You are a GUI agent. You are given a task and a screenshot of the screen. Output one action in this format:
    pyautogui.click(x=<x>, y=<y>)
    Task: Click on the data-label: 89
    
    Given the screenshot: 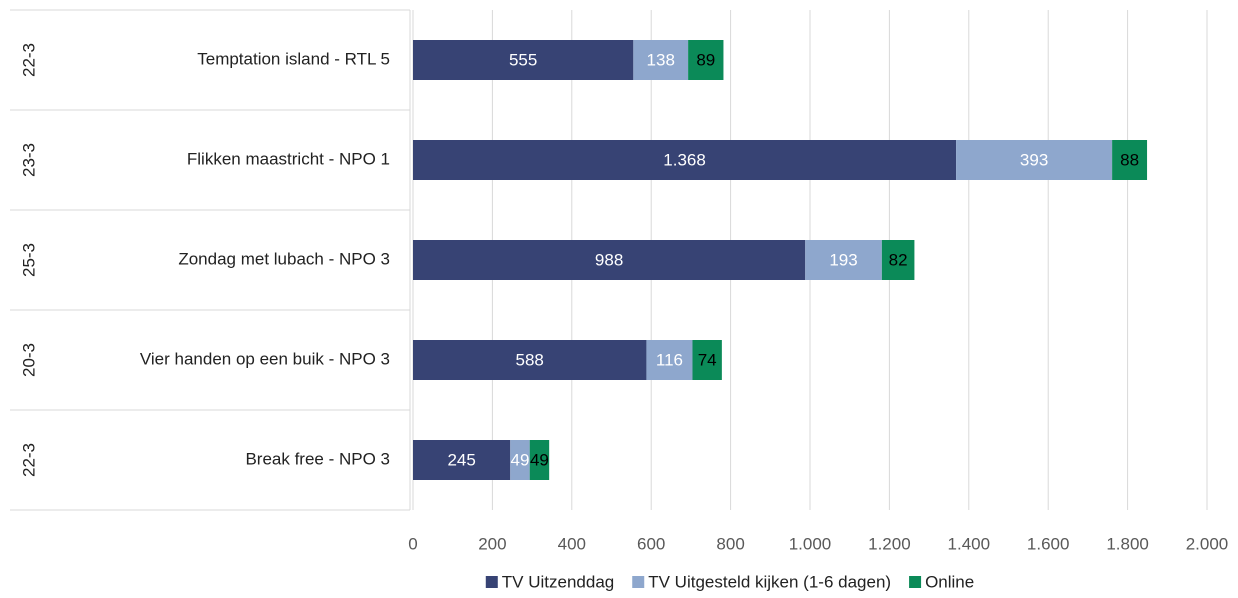 What is the action you would take?
    pyautogui.click(x=705, y=59)
    